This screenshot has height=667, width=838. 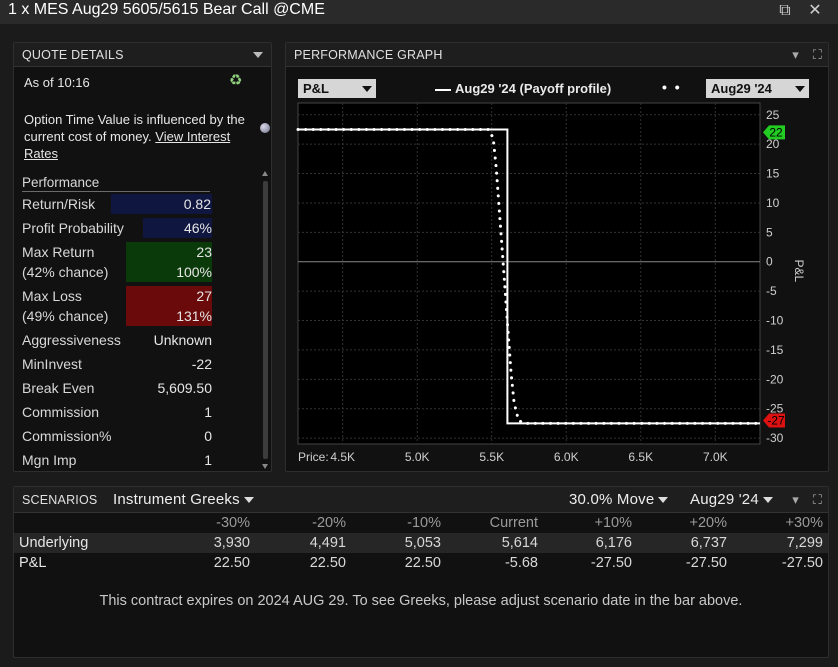 What do you see at coordinates (708, 523) in the screenshot?
I see `scenario-column-header: +20%` at bounding box center [708, 523].